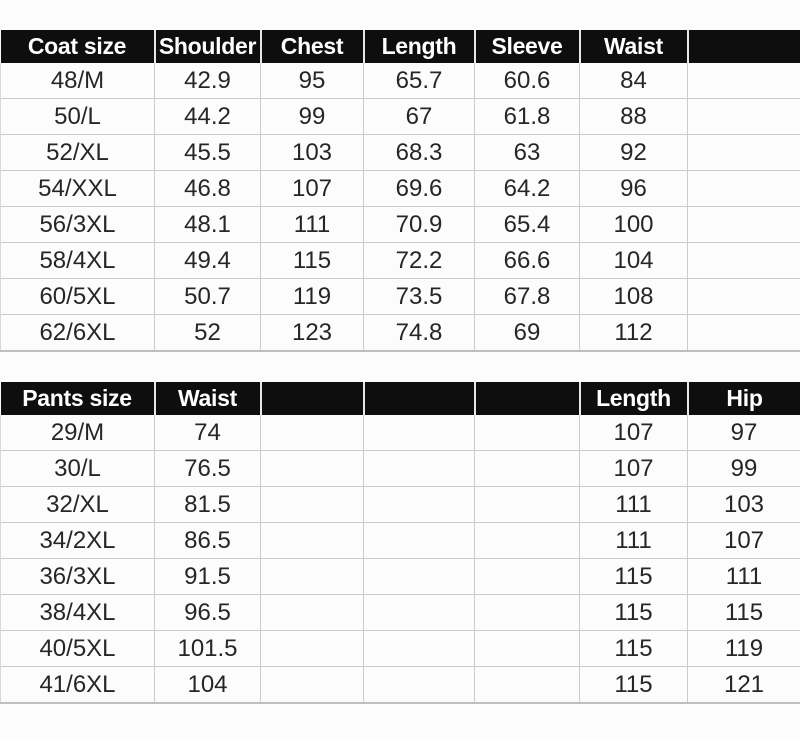 The height and width of the screenshot is (740, 800). Describe the element at coordinates (419, 46) in the screenshot. I see `column-header: Length` at that location.